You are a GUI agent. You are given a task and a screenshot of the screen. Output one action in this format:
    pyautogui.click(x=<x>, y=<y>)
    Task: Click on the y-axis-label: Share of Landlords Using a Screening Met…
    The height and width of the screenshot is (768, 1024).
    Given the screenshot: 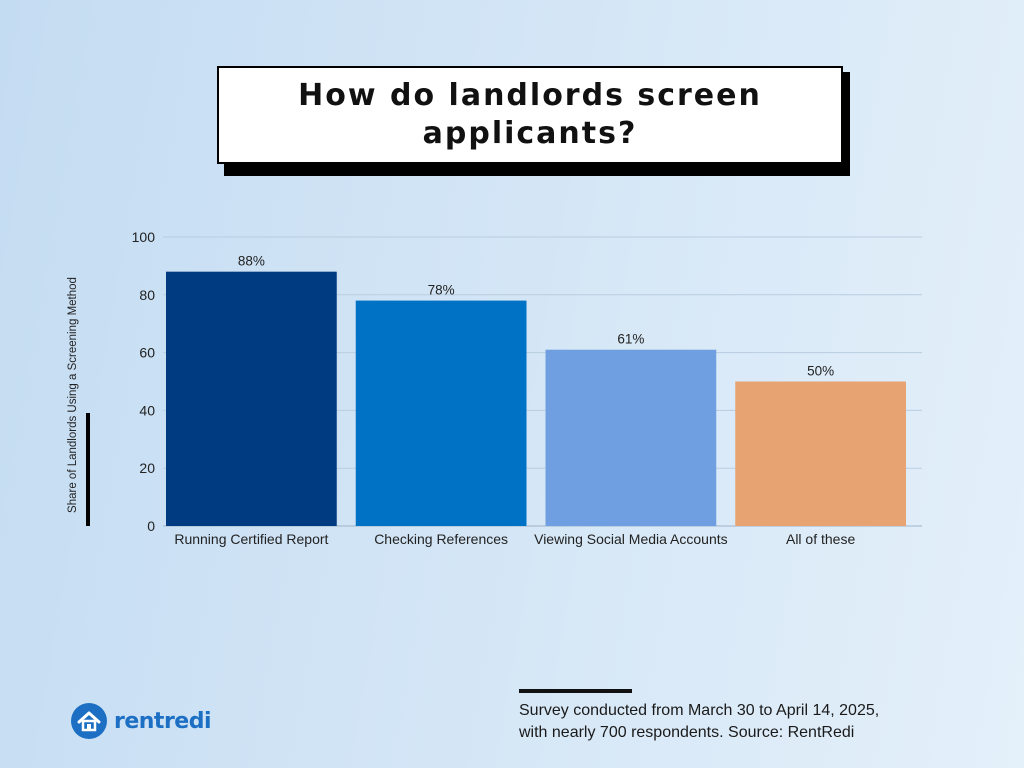 What is the action you would take?
    pyautogui.click(x=73, y=395)
    